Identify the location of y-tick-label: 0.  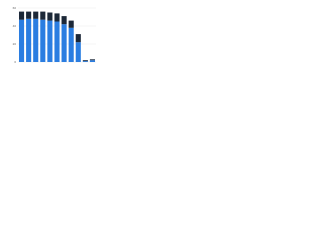
(15, 62).